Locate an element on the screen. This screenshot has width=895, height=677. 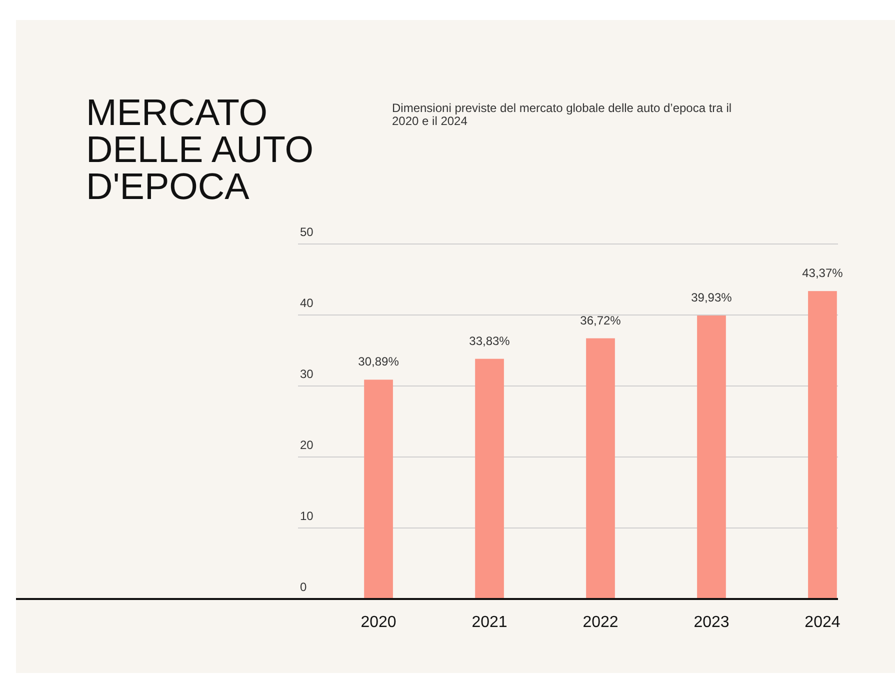
x-tick-label: 2020 is located at coordinates (378, 622).